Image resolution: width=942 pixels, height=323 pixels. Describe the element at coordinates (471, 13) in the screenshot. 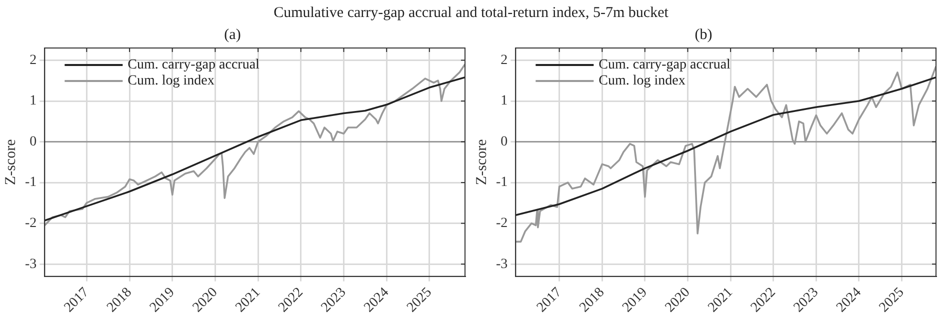

I see `text: Cumulative carry-gap accrual and total-return index, 5-7m bucket` at that location.